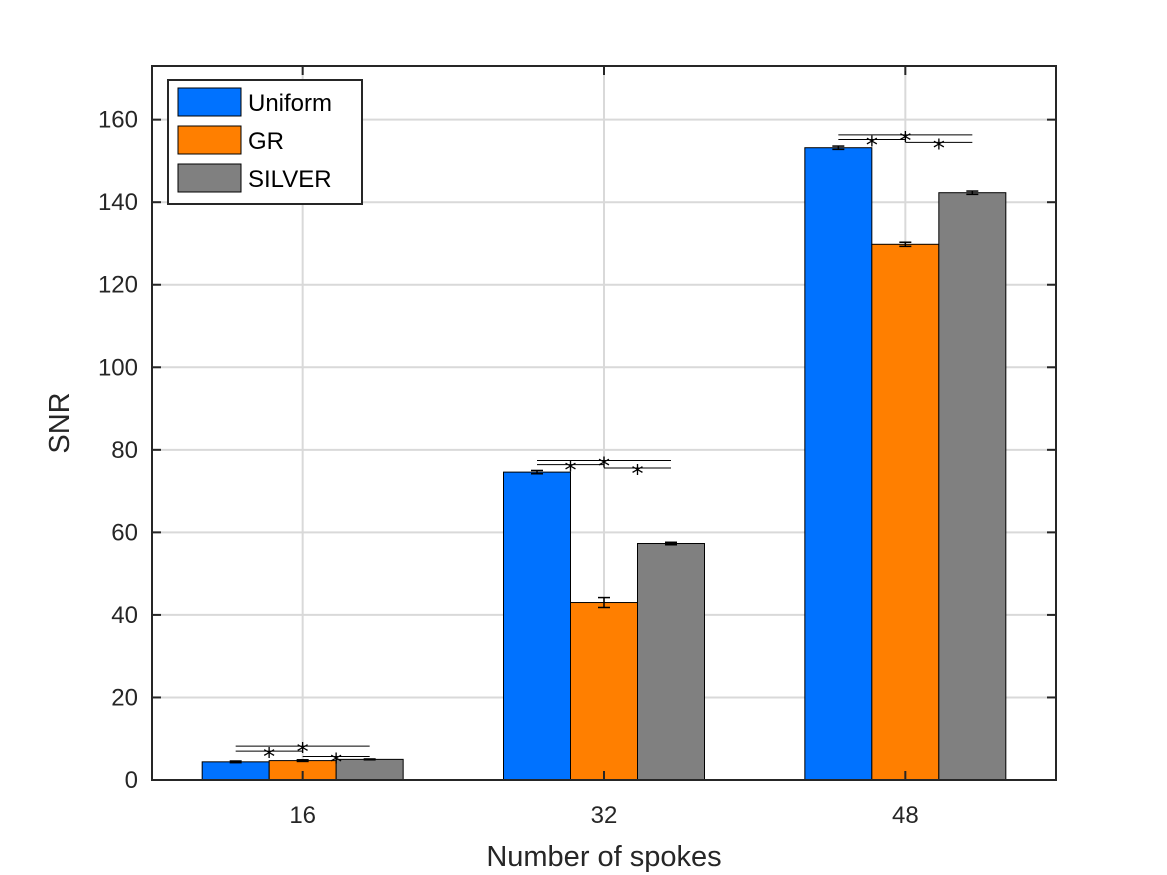  What do you see at coordinates (60, 422) in the screenshot?
I see `y-axis-title: SNR` at bounding box center [60, 422].